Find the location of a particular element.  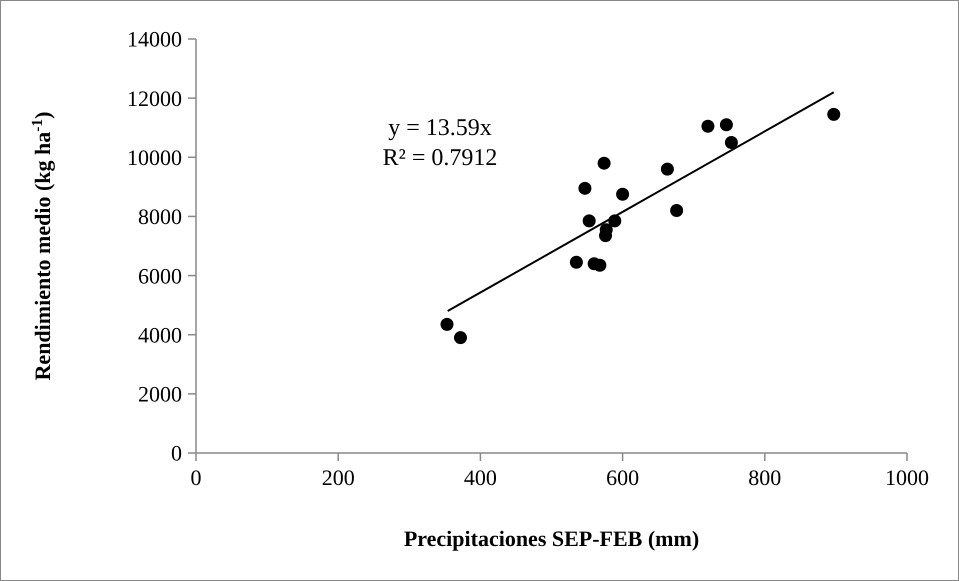

x-tick-label: 0 is located at coordinates (196, 477).